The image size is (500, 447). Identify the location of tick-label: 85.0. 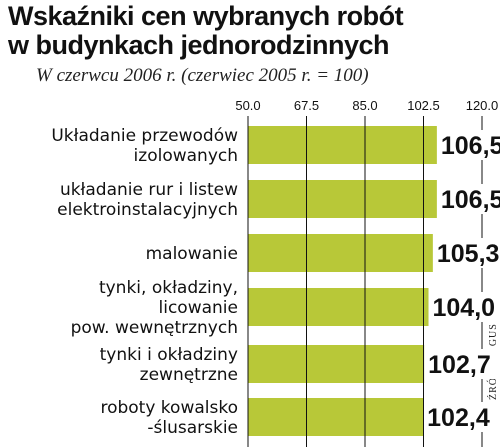
(364, 105).